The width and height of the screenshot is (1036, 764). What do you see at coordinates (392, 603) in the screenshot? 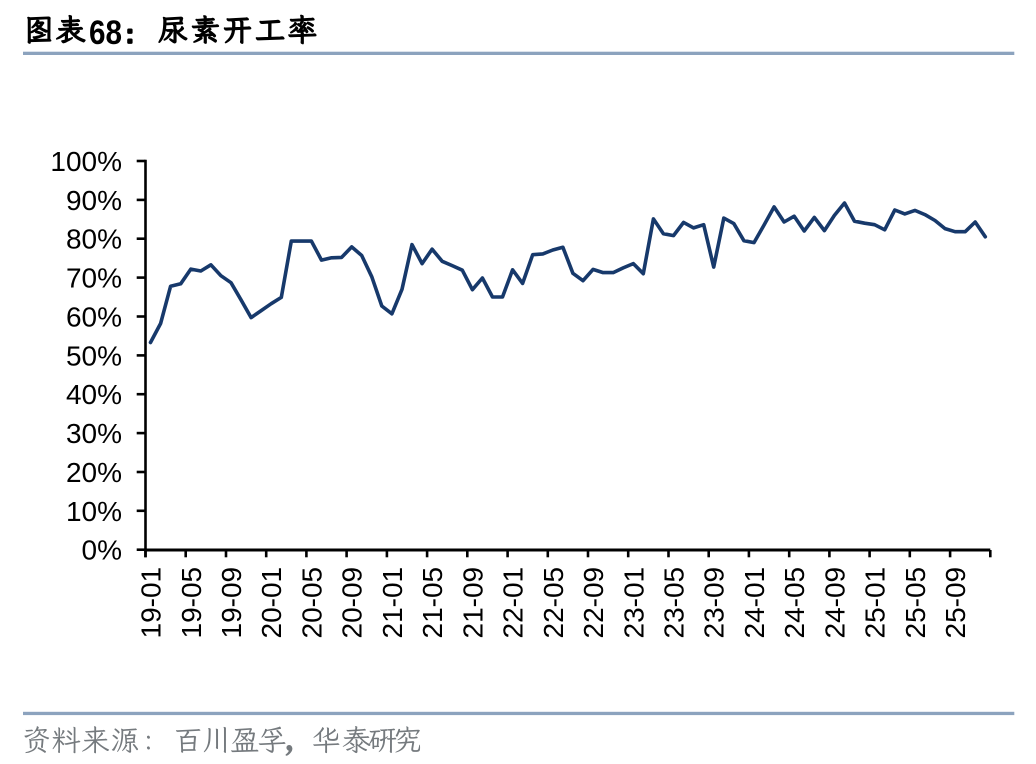
I see `svg-text: 21-01` at bounding box center [392, 603].